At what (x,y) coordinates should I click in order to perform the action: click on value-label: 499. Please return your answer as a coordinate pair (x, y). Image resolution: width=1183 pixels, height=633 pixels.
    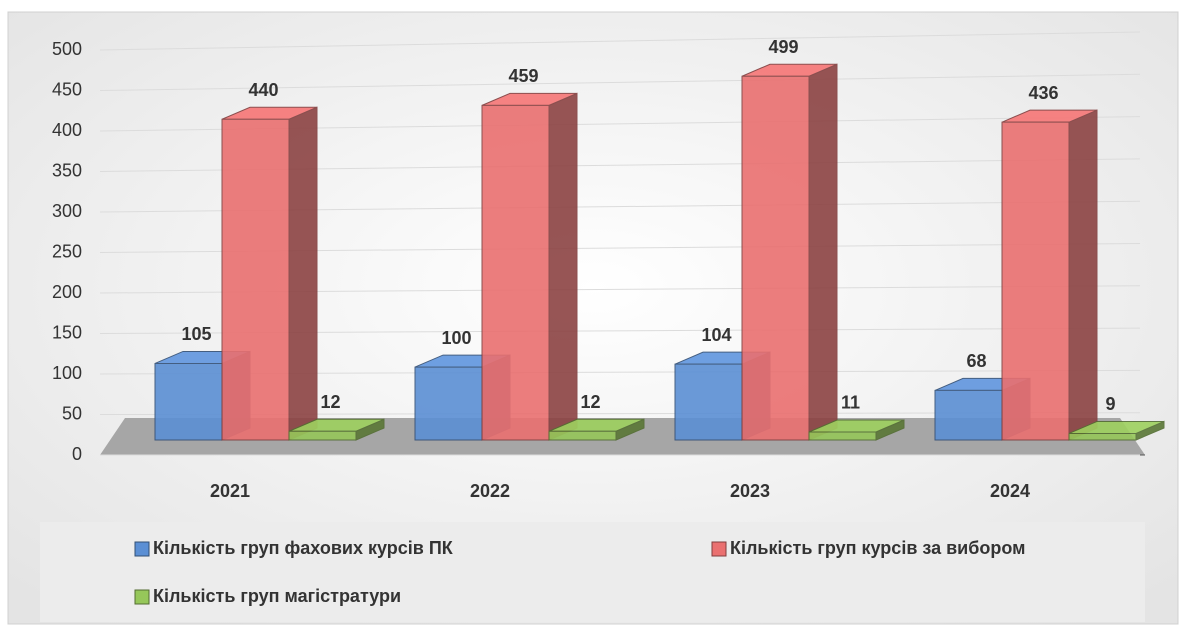
    Looking at the image, I should click on (783, 47).